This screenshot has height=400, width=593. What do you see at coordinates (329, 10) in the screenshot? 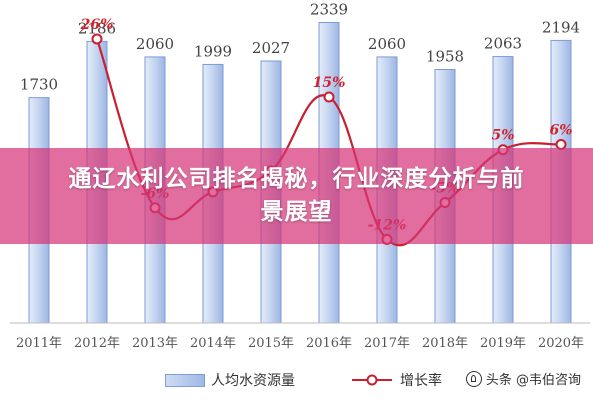
I see `bar-value-label: 2339` at bounding box center [329, 10].